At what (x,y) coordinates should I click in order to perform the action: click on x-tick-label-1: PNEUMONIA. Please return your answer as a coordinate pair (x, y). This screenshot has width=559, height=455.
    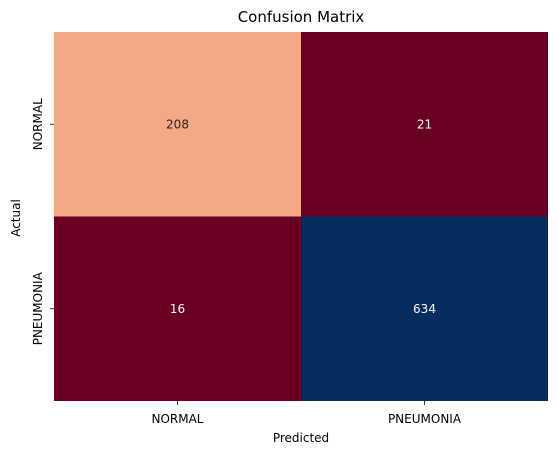
    Looking at the image, I should click on (425, 419).